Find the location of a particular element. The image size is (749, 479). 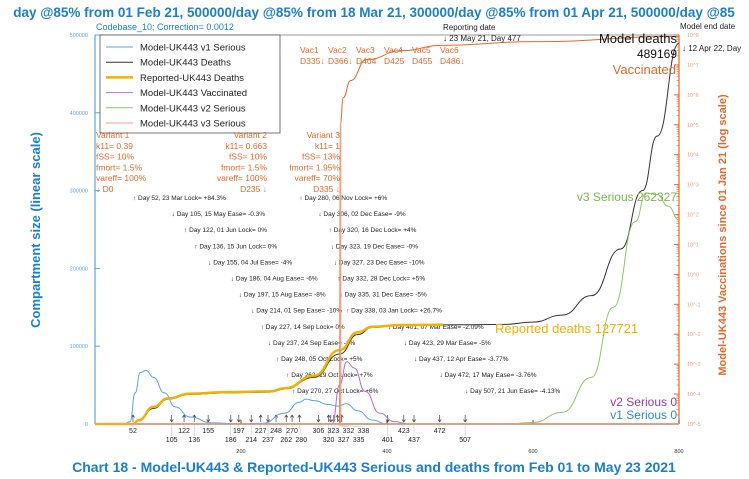

event-label: ↓ Day 472, 17 May Ease= -3.76% is located at coordinates (488, 375).